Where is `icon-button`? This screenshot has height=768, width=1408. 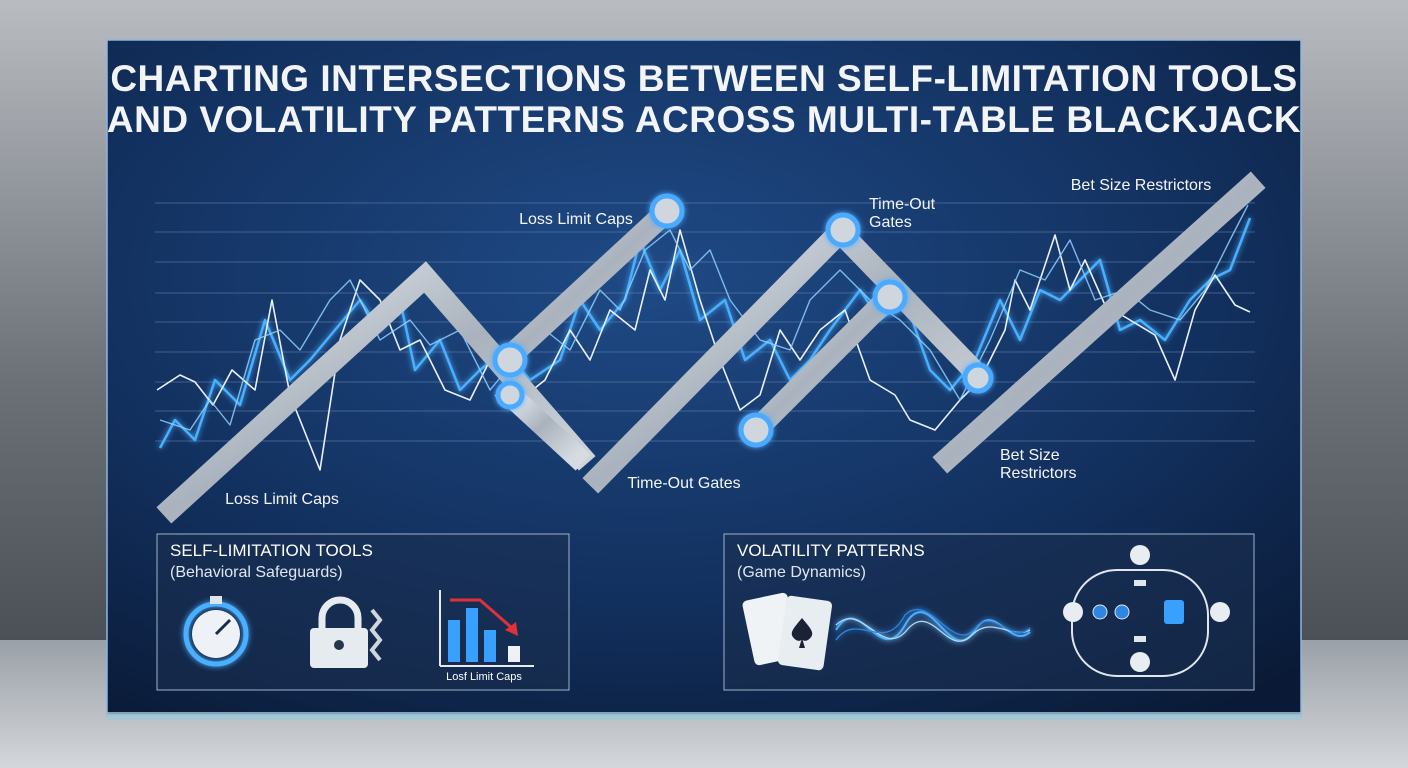
icon-button is located at coordinates (216, 600).